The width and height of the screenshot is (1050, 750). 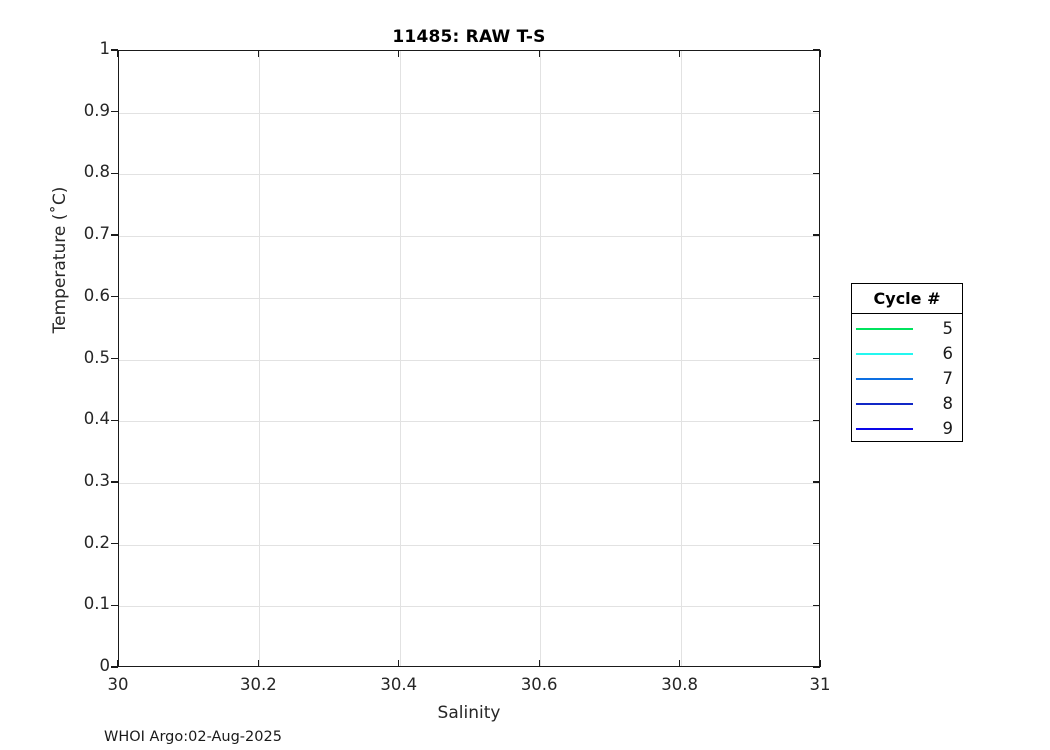 What do you see at coordinates (258, 684) in the screenshot?
I see `x-tick-label: 30.2` at bounding box center [258, 684].